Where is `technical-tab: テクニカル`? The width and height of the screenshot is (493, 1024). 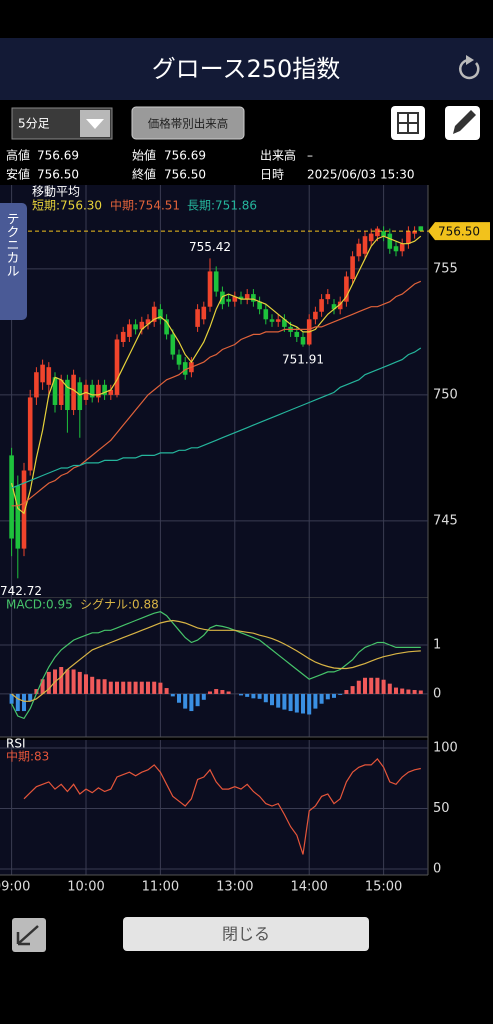
technical-tab: テクニカル is located at coordinates (13, 261).